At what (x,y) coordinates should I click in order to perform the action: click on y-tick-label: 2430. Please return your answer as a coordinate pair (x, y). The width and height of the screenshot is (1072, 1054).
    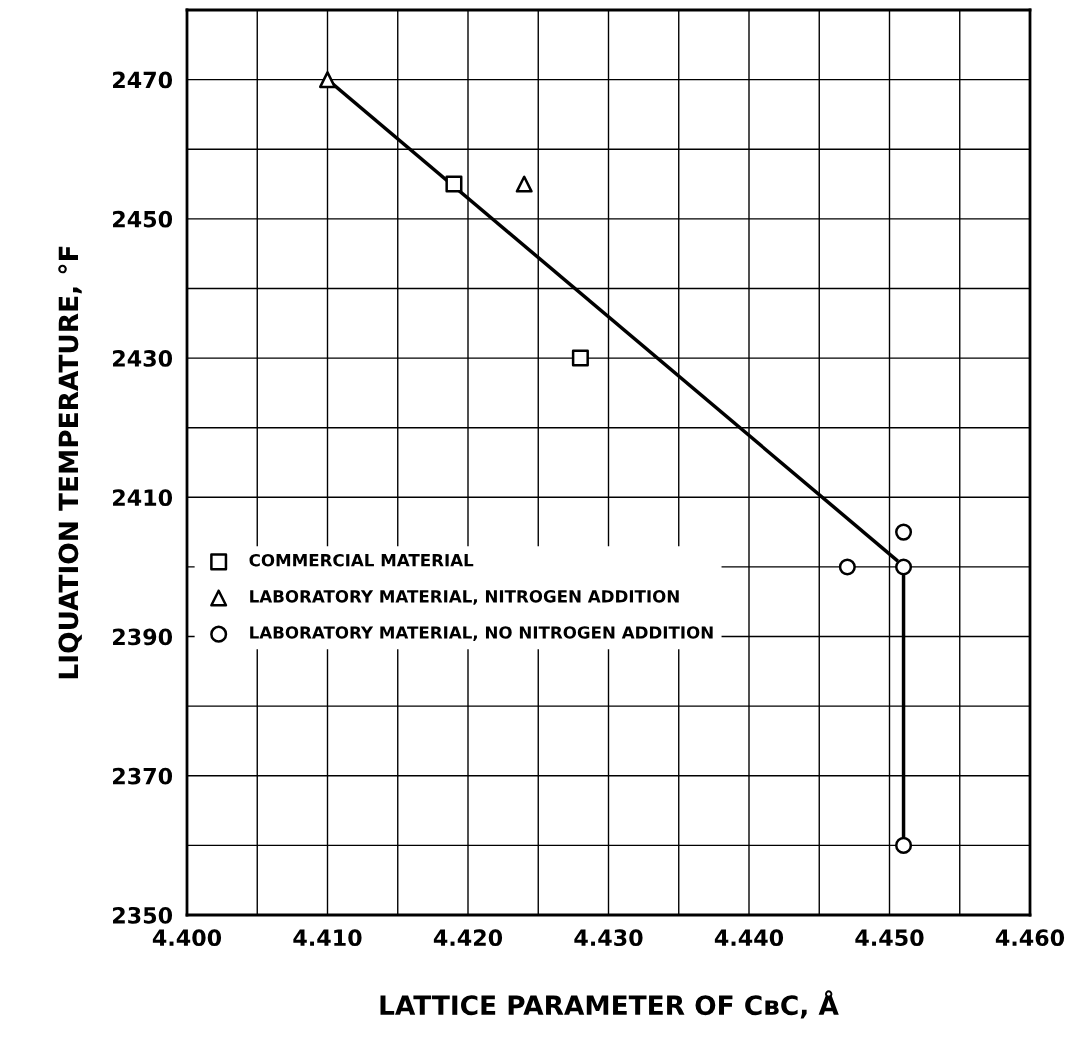
    Looking at the image, I should click on (143, 358).